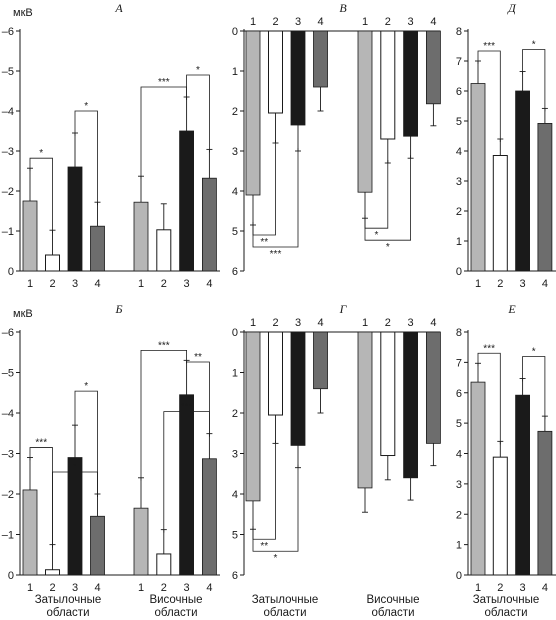  I want to click on region-label-occipital-left-2: области, so click(67, 613).